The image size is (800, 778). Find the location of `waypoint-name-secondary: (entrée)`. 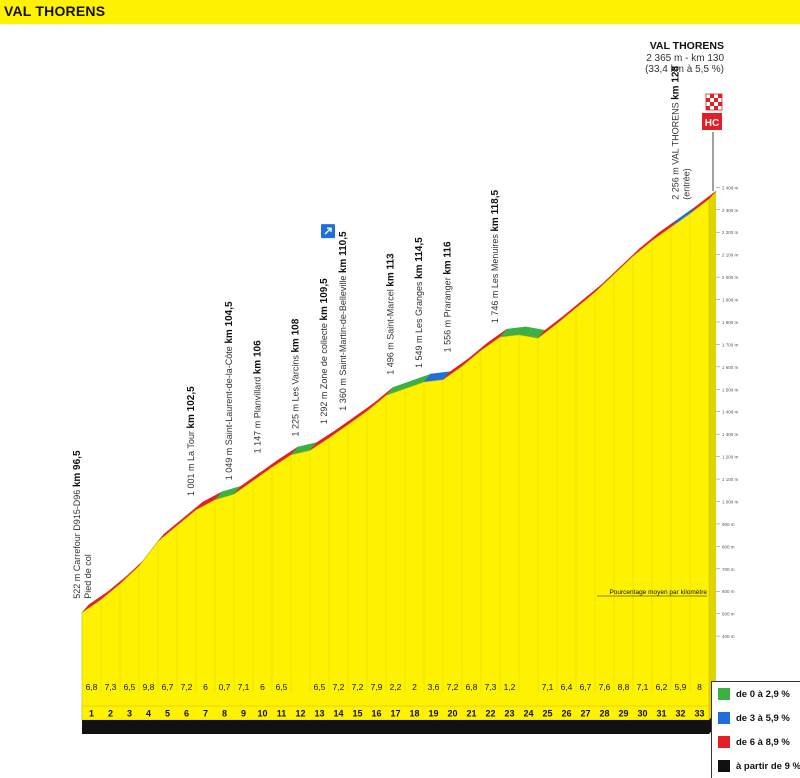

waypoint-name-secondary: (entrée) is located at coordinates (687, 184).